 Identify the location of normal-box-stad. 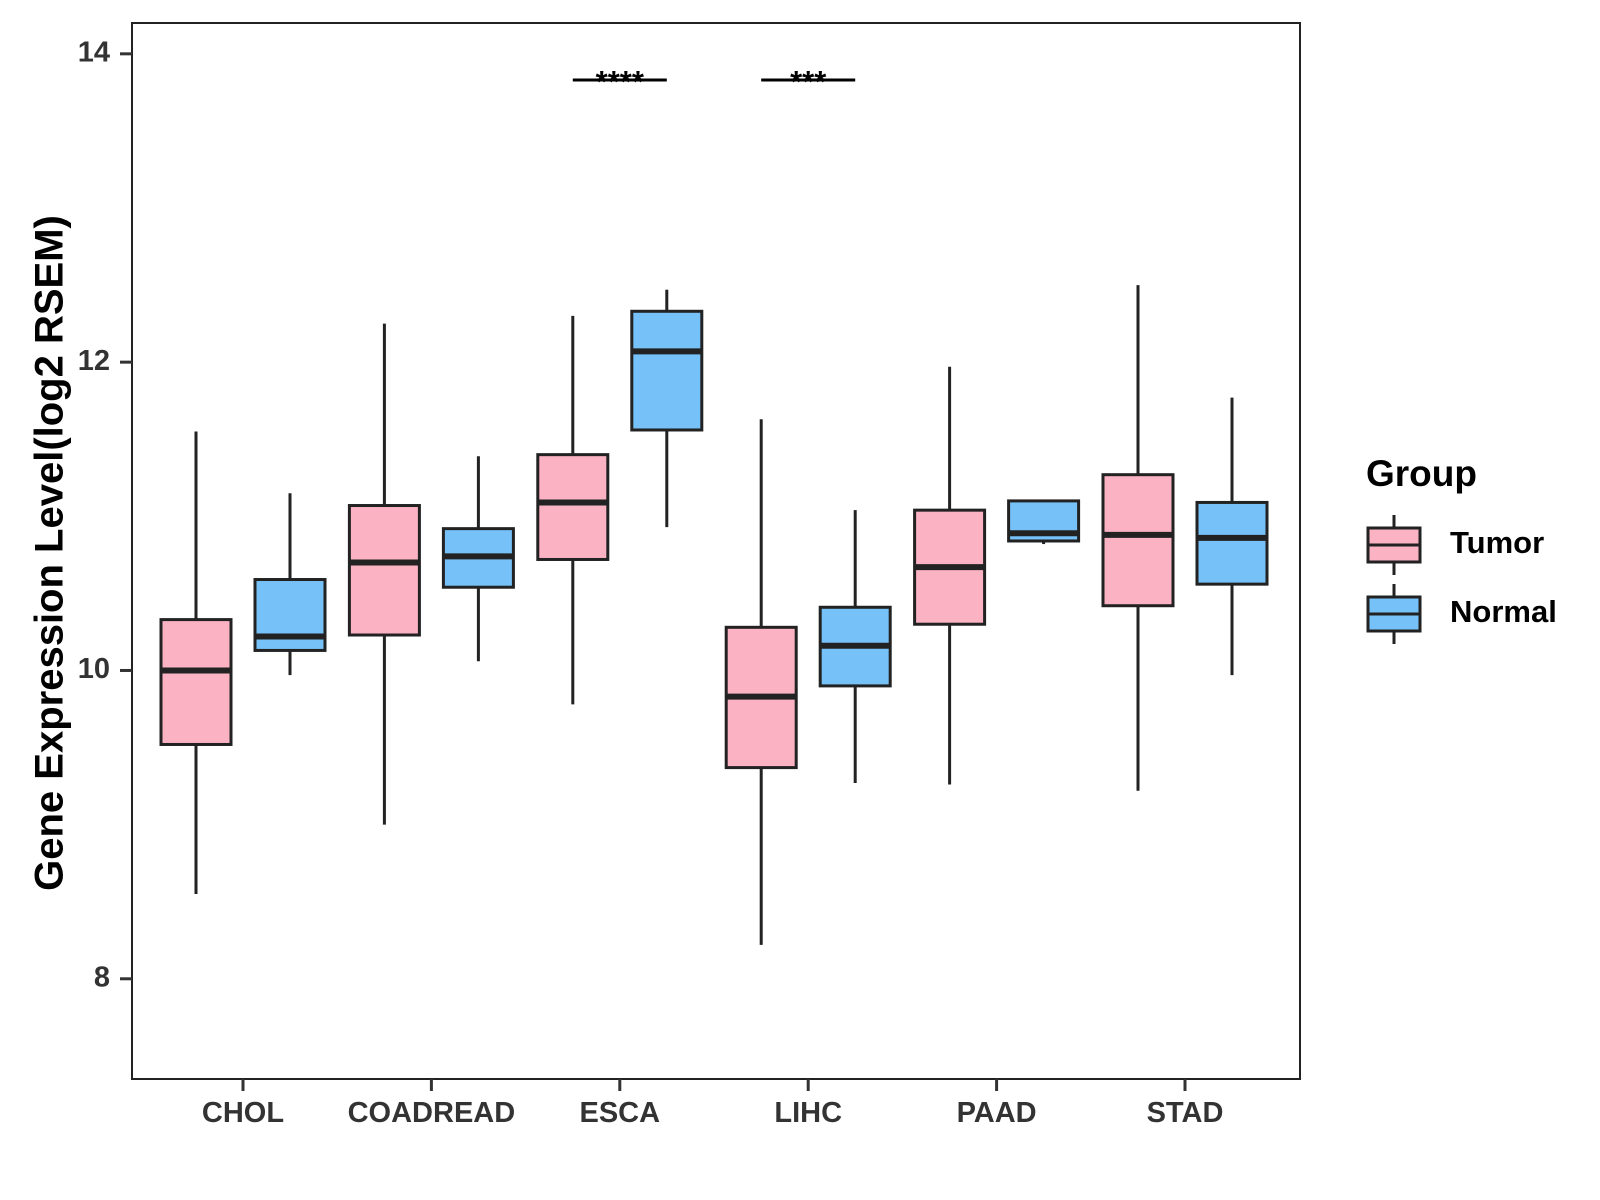
(1232, 536).